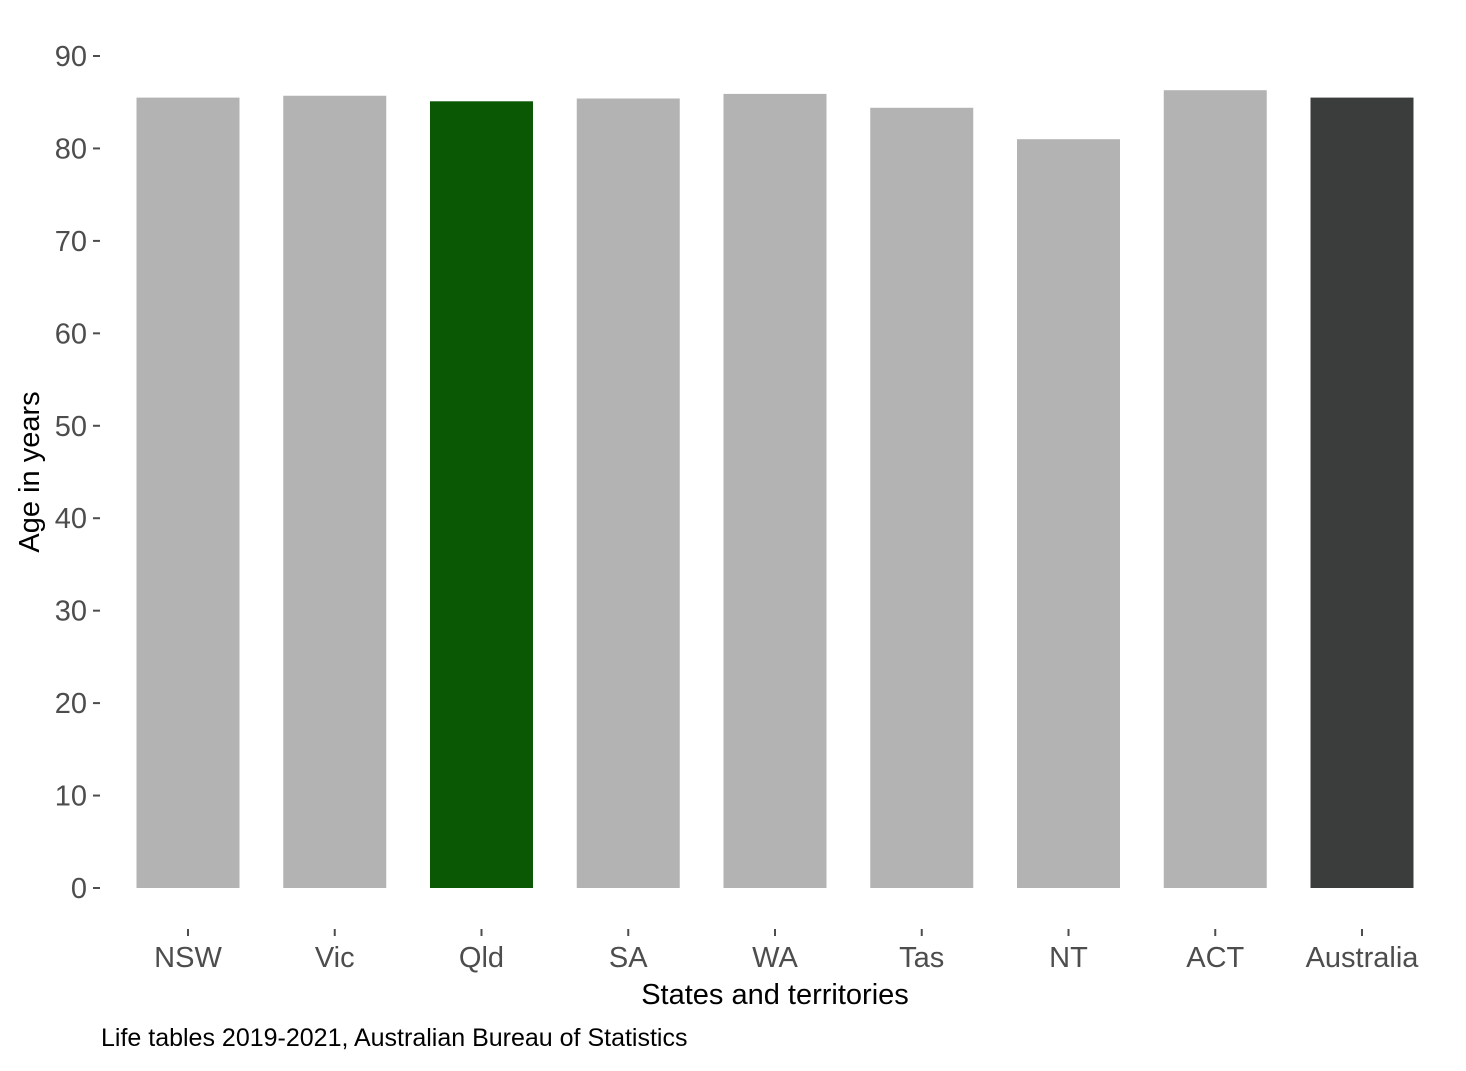  I want to click on x-tick-label-sa: SA, so click(628, 958).